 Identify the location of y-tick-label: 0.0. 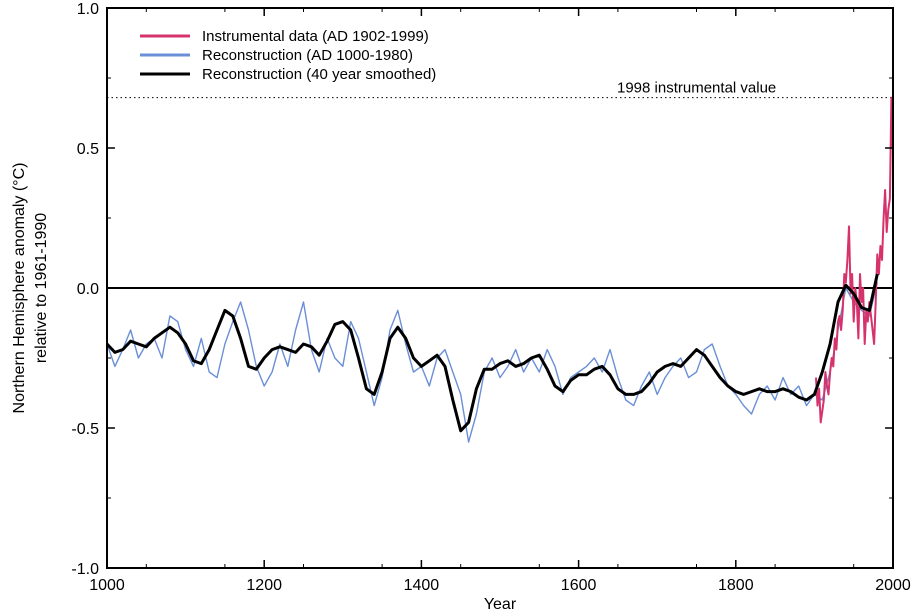
(88, 289).